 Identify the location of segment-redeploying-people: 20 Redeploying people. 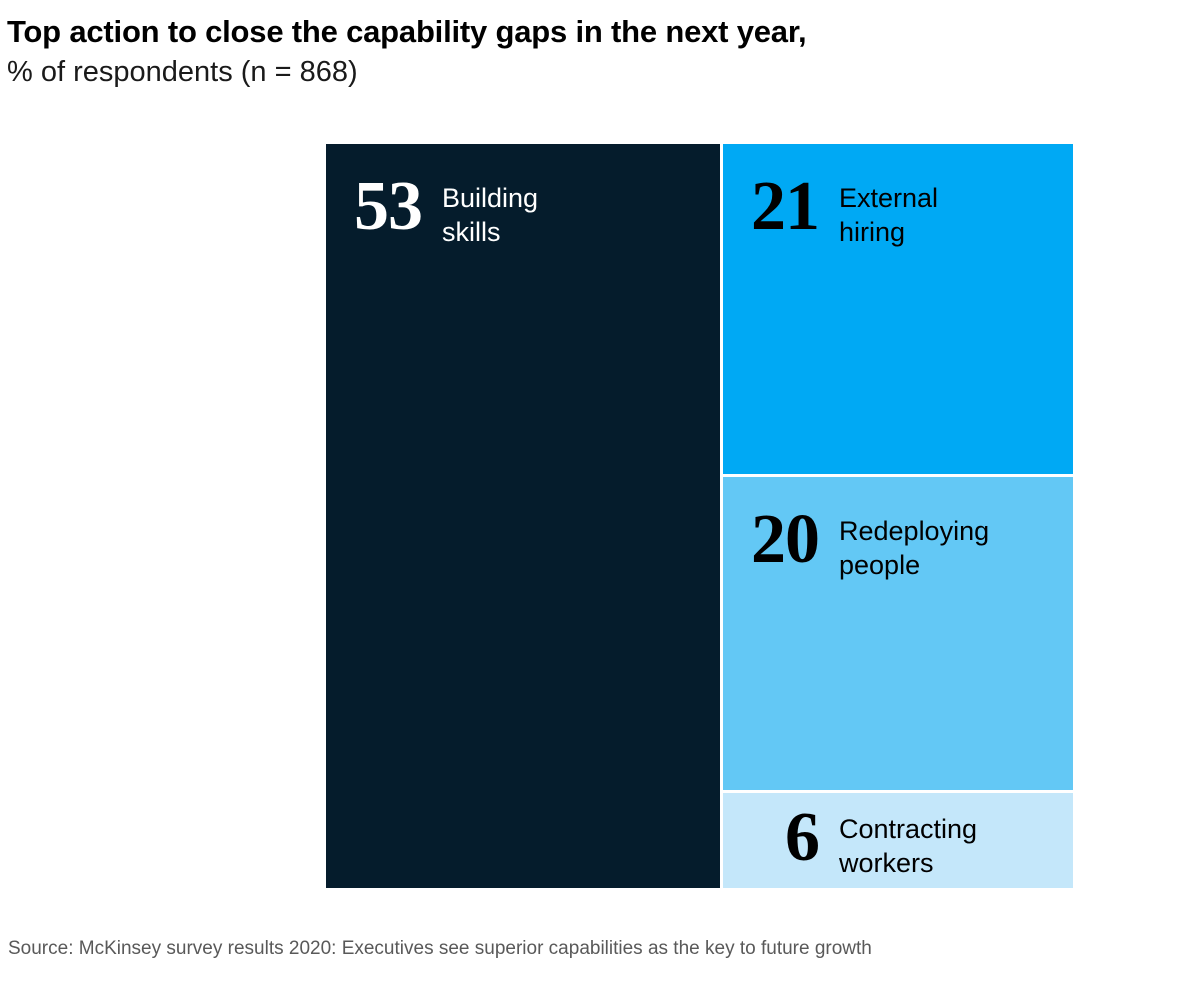
(898, 633).